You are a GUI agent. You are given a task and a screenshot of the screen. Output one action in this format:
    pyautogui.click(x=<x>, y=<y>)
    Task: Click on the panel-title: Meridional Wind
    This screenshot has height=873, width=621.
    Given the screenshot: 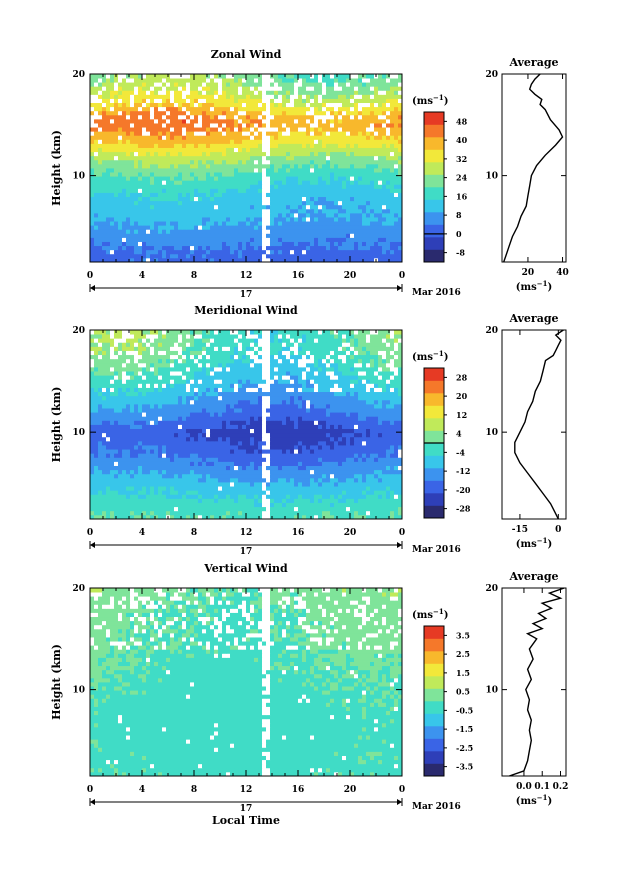 What is the action you would take?
    pyautogui.click(x=246, y=310)
    